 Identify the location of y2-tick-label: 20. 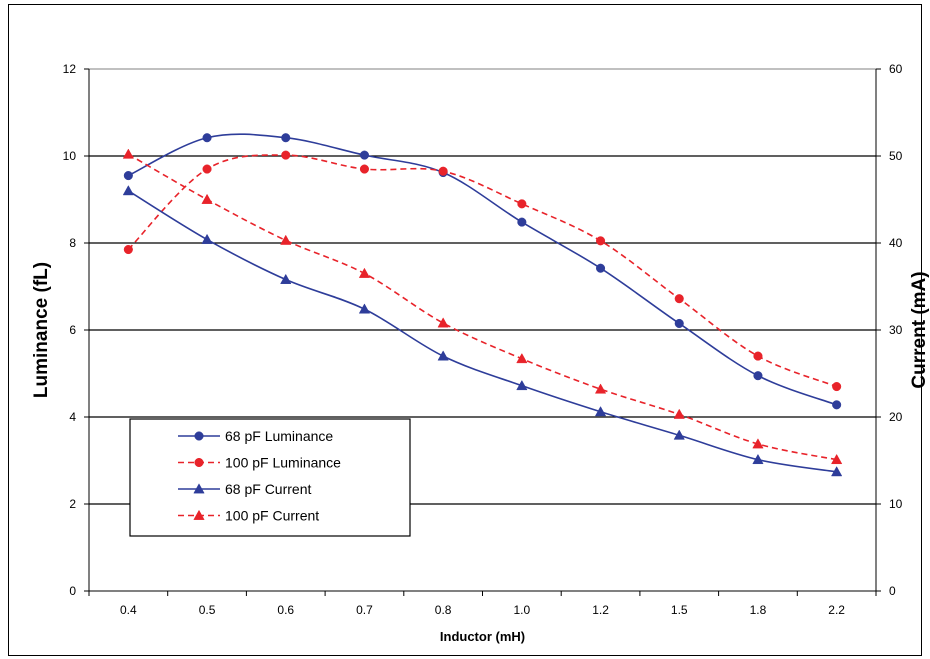
(896, 417).